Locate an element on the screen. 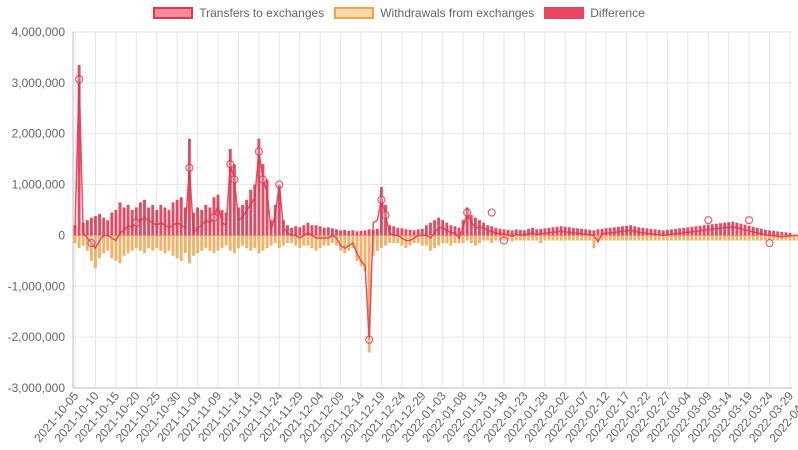 The image size is (798, 450). legend-item-difference: Difference is located at coordinates (594, 13).